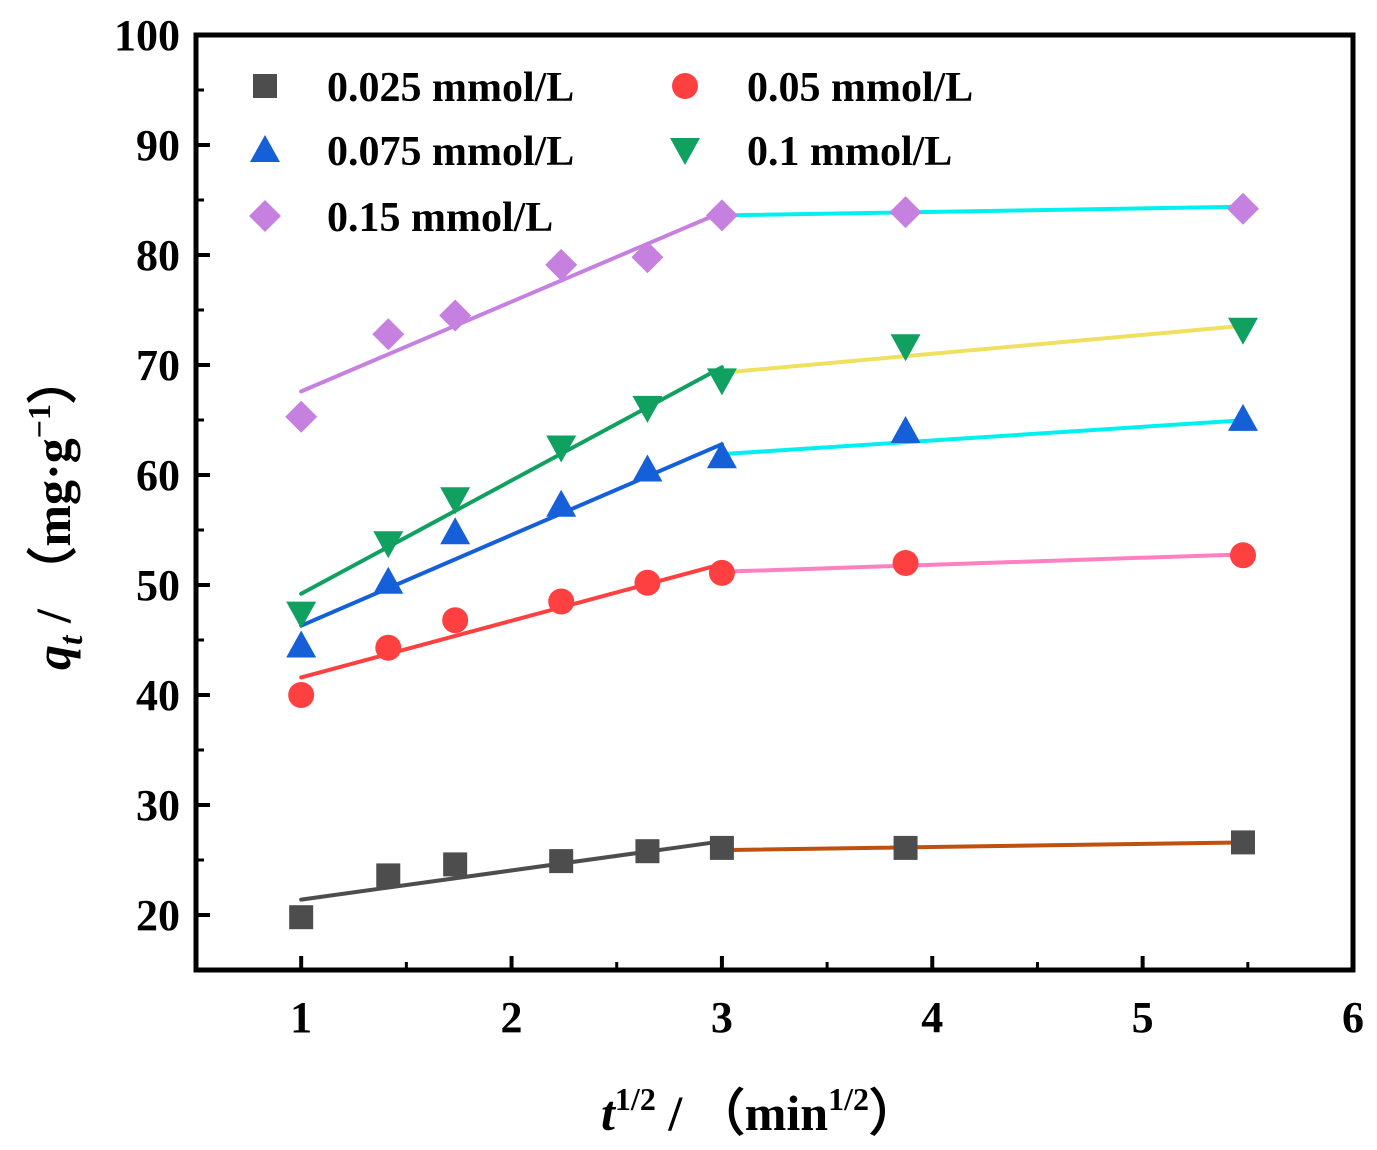 The height and width of the screenshot is (1150, 1377). What do you see at coordinates (1353, 1017) in the screenshot?
I see `x-tick-label: 6` at bounding box center [1353, 1017].